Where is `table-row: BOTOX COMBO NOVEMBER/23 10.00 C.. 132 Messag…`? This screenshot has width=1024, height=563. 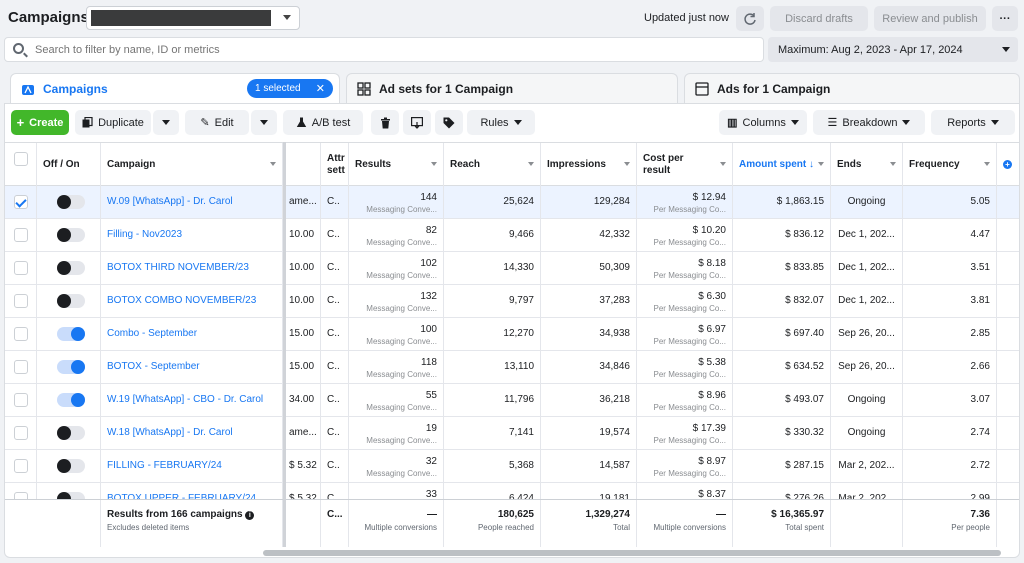
table-row: BOTOX COMBO NOVEMBER/23 10.00 C.. 132 Messag… is located at coordinates (512, 301).